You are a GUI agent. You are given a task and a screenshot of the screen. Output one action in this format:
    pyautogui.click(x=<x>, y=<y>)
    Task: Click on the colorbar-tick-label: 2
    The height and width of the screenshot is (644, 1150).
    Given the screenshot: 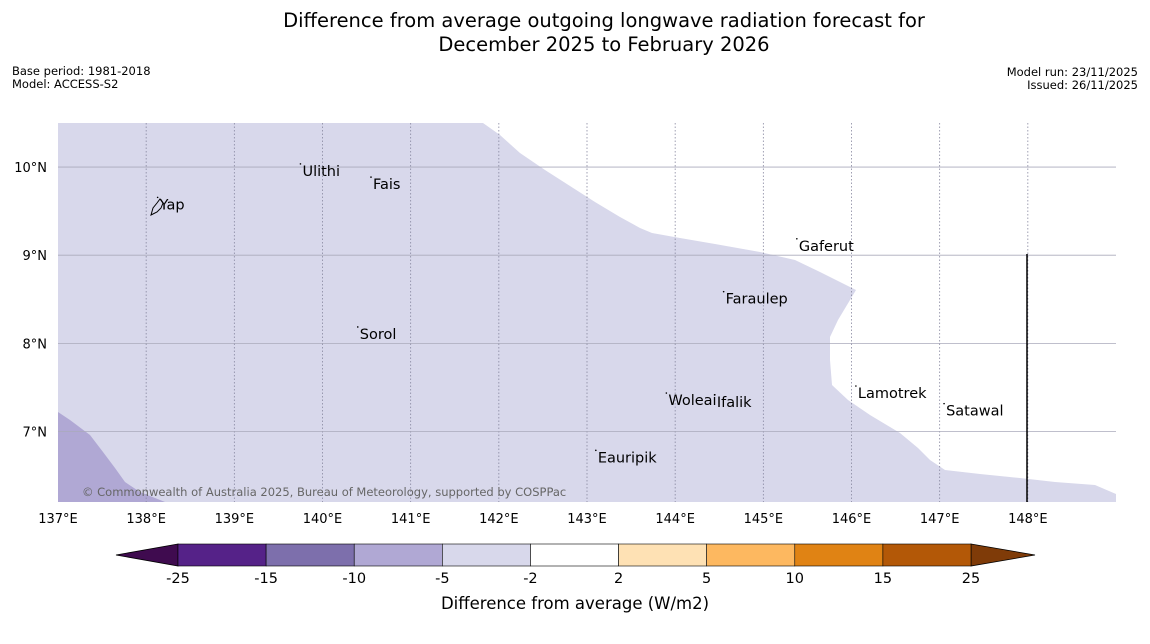 What is the action you would take?
    pyautogui.click(x=618, y=579)
    